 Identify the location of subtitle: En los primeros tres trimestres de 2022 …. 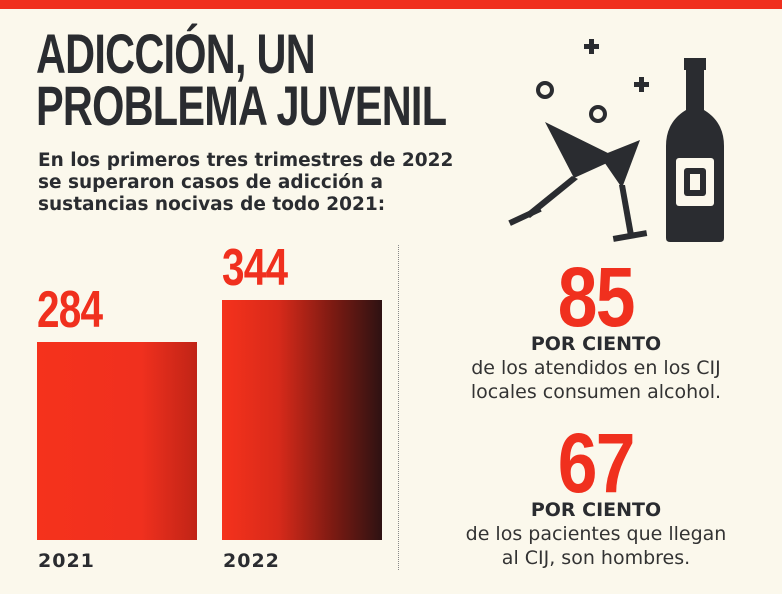
(245, 183).